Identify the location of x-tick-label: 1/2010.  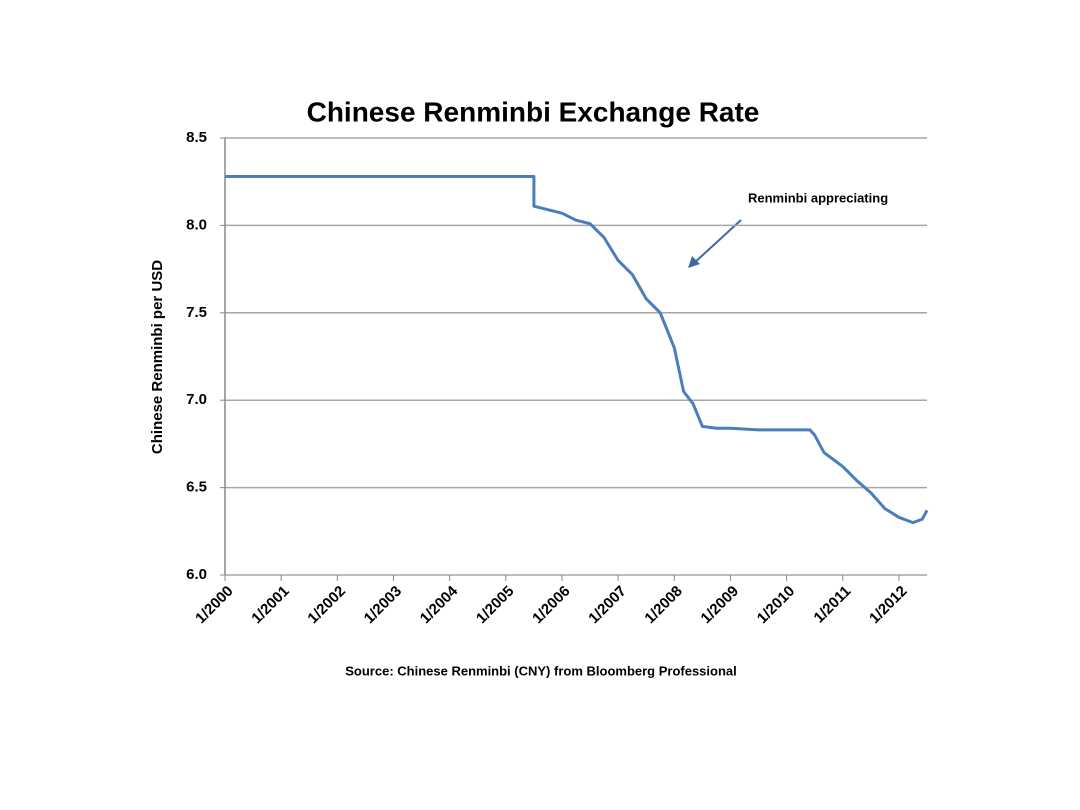
(776, 605).